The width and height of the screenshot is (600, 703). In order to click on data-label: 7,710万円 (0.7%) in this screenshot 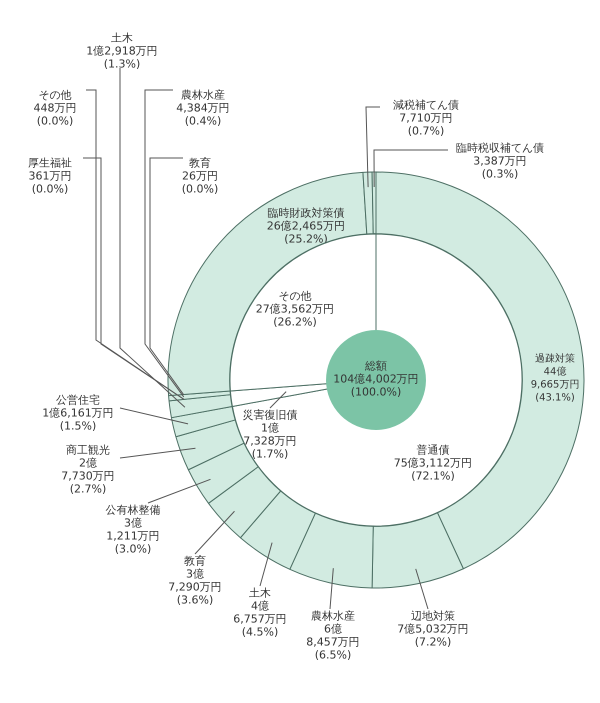, I will do `click(426, 124)`.